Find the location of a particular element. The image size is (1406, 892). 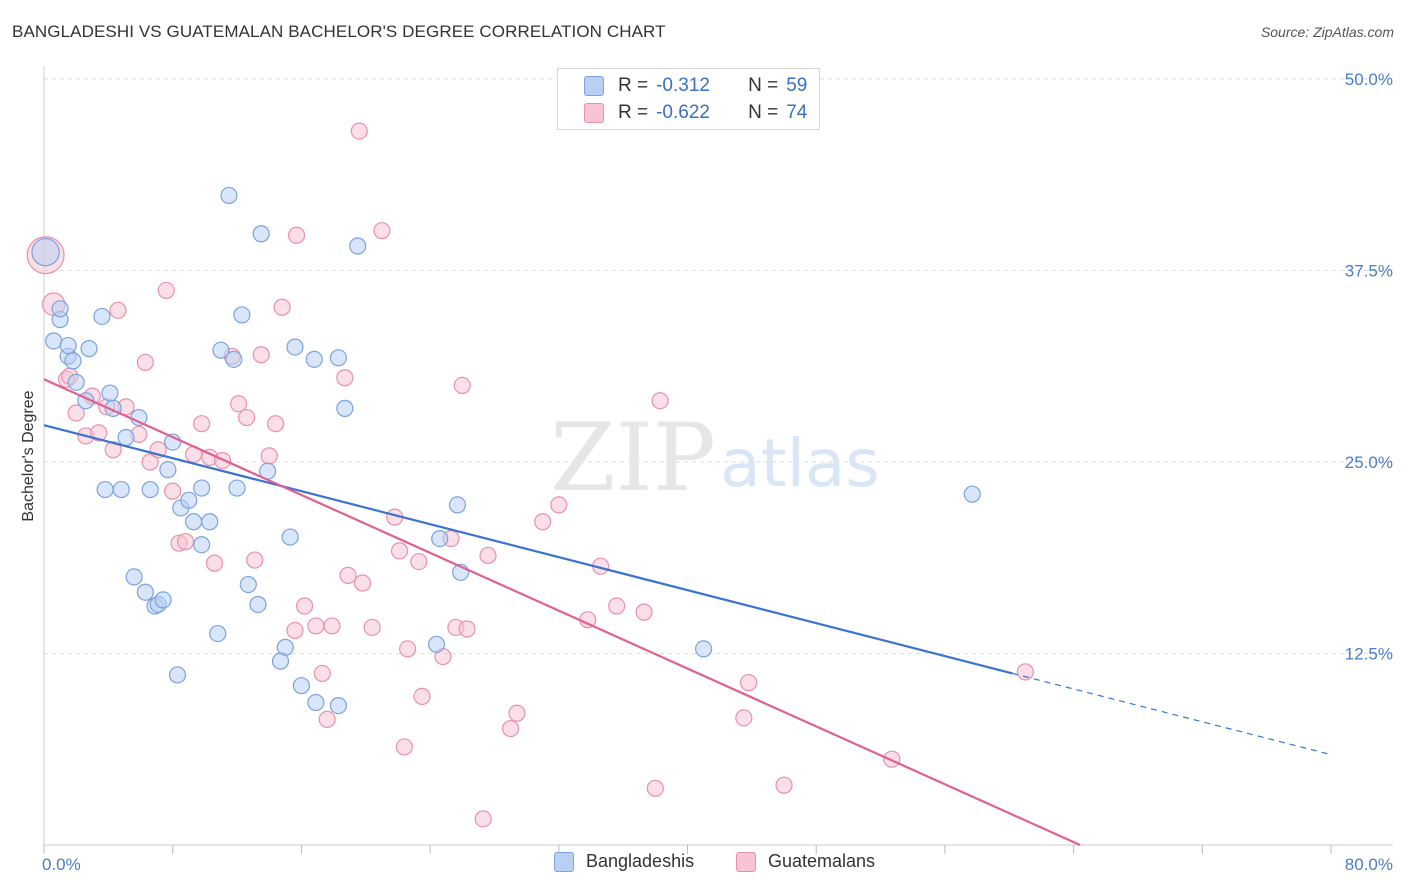

r-value: -0.622 is located at coordinates (683, 112).